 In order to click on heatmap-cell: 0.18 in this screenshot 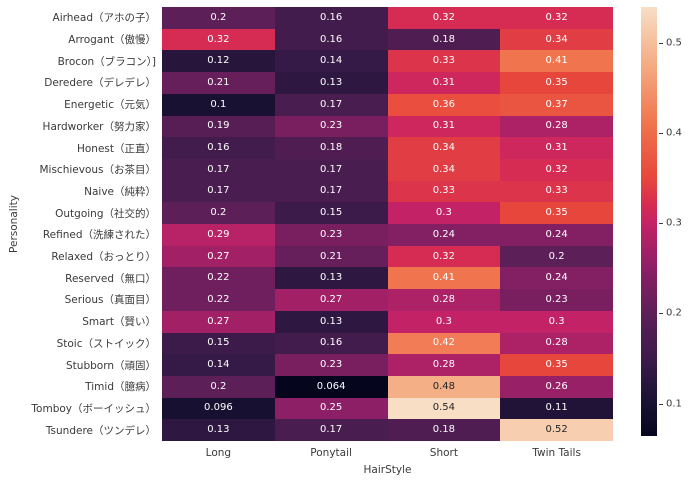, I will do `click(444, 430)`.